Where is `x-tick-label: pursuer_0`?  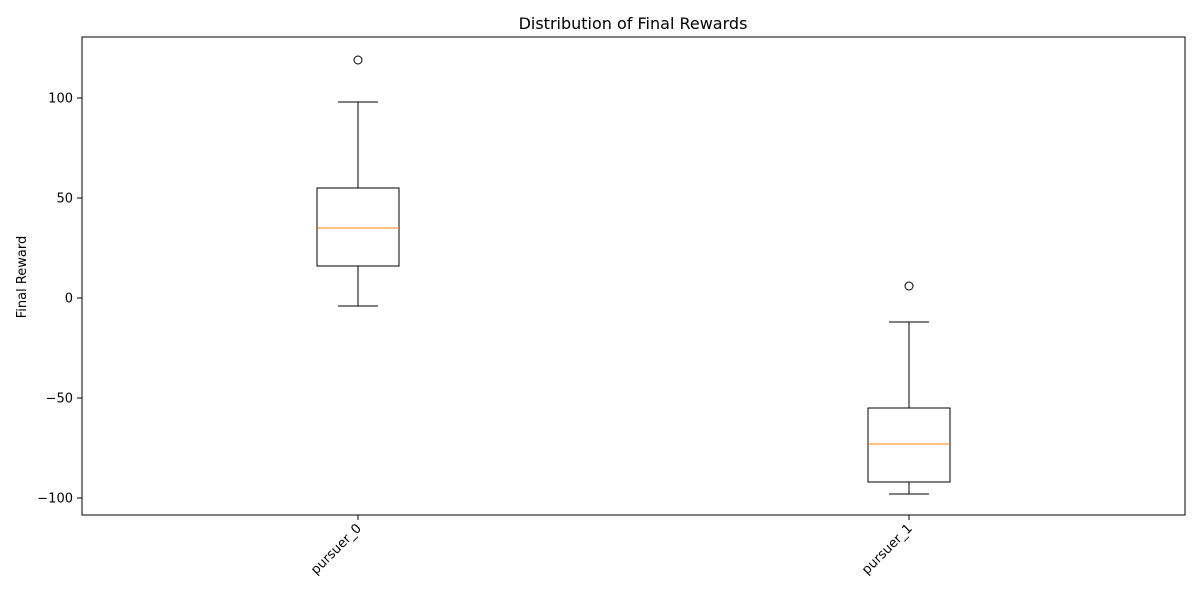
x-tick-label: pursuer_0 is located at coordinates (336, 549).